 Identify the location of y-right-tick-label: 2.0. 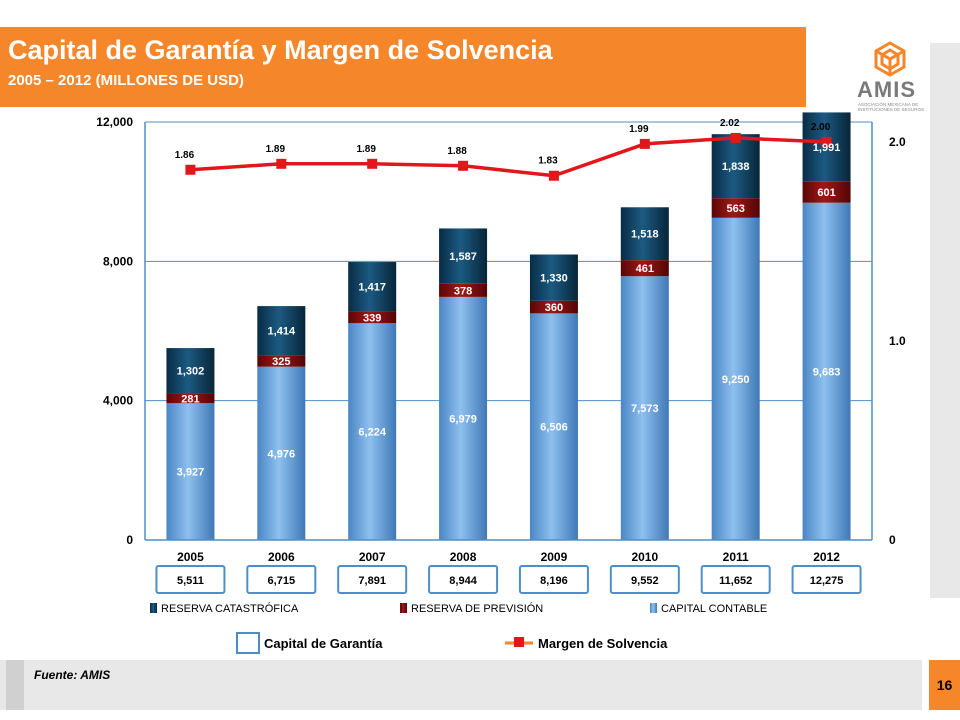
(897, 142).